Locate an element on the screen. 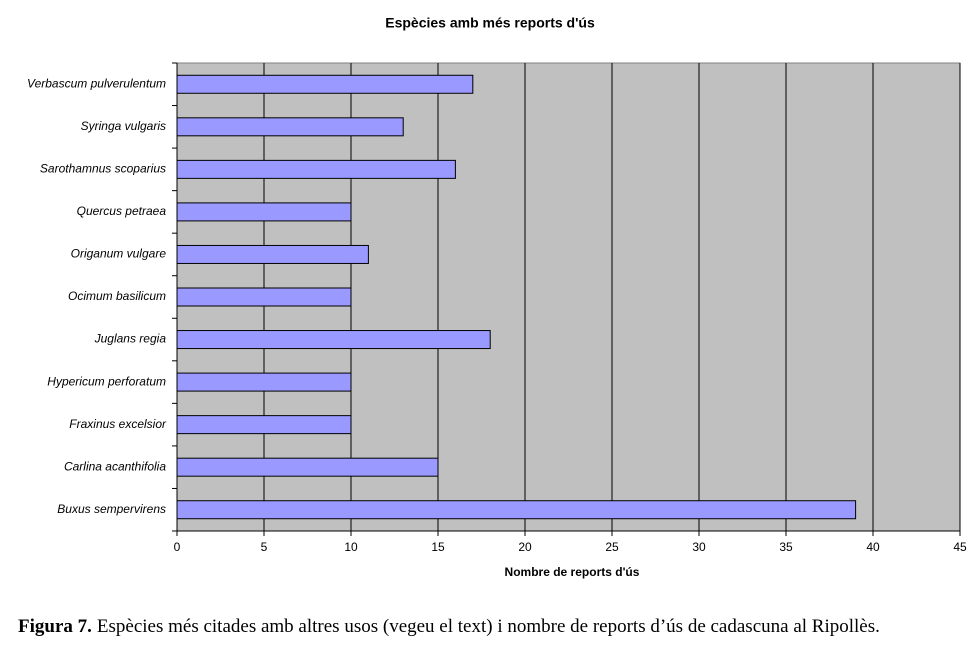 This screenshot has height=652, width=979. chart-title: Espècies amb més reports d'ús is located at coordinates (490, 23).